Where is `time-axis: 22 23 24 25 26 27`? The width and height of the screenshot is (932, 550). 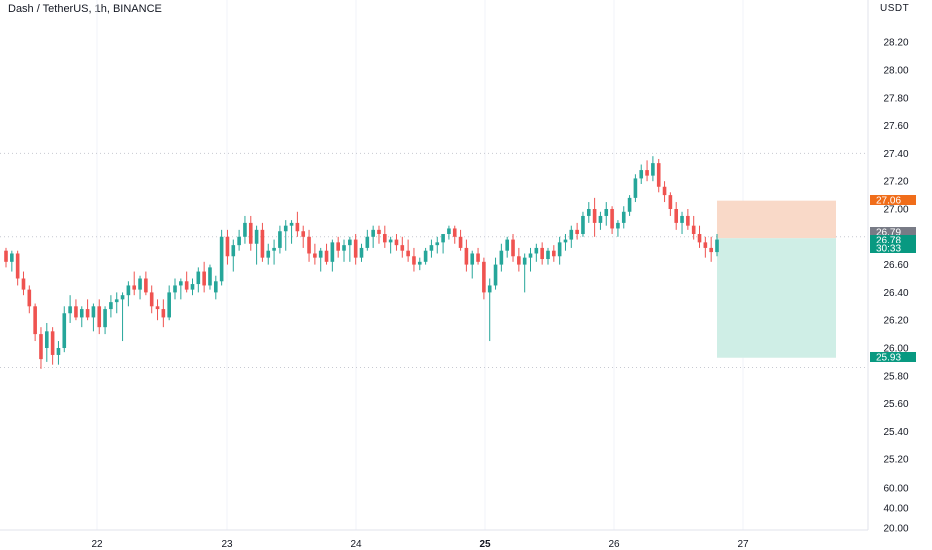
time-axis: 22 23 24 25 26 27 is located at coordinates (420, 544).